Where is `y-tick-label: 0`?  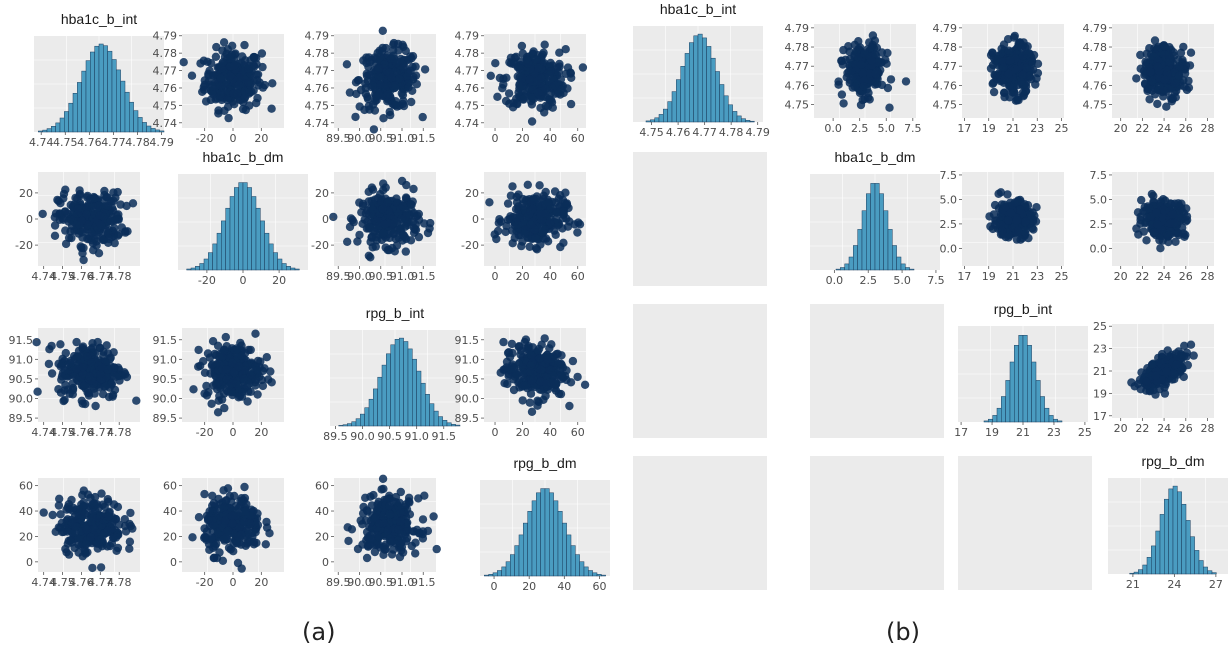
y-tick-label: 0 is located at coordinates (325, 562).